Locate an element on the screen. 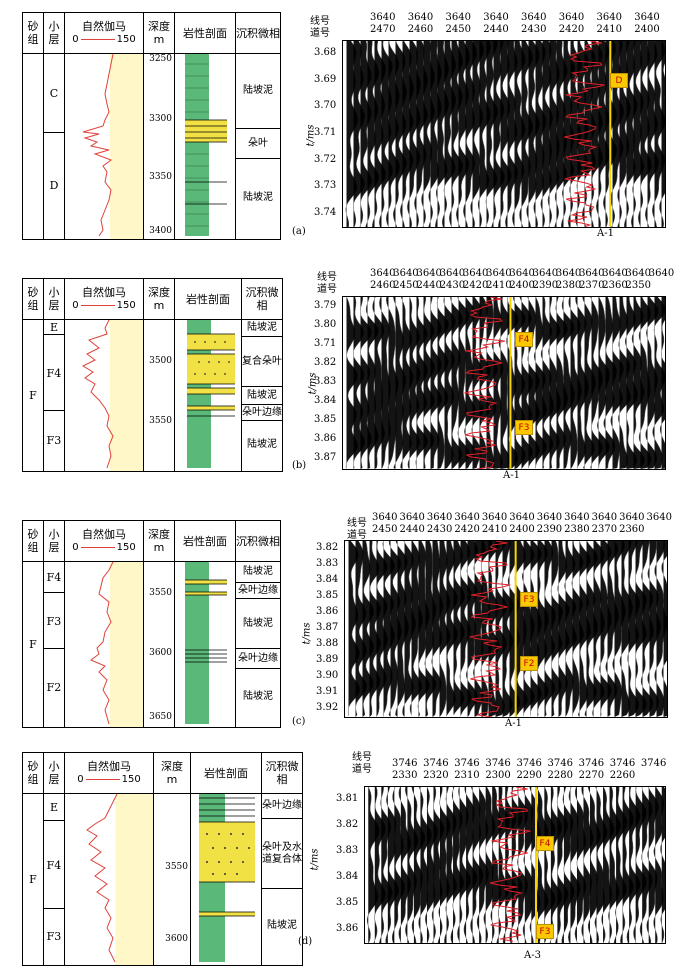  trace-number: 2290 is located at coordinates (529, 775).